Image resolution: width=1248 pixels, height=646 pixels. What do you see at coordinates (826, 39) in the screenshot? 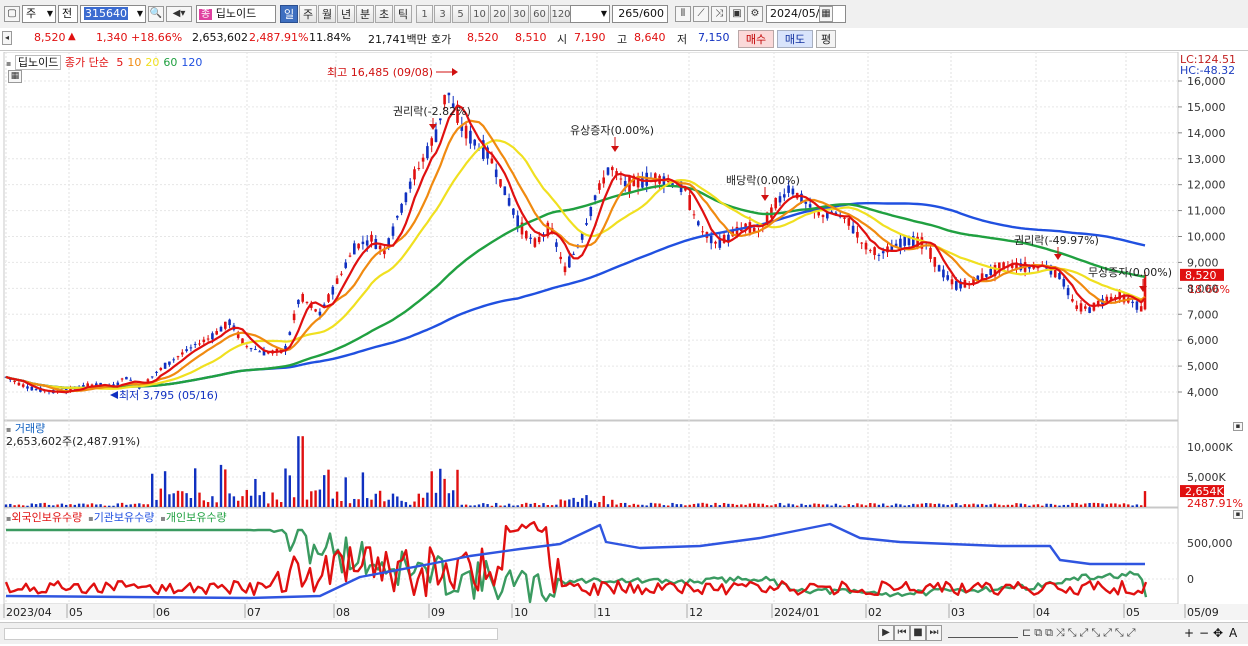
I see `eval-button: 평` at bounding box center [826, 39].